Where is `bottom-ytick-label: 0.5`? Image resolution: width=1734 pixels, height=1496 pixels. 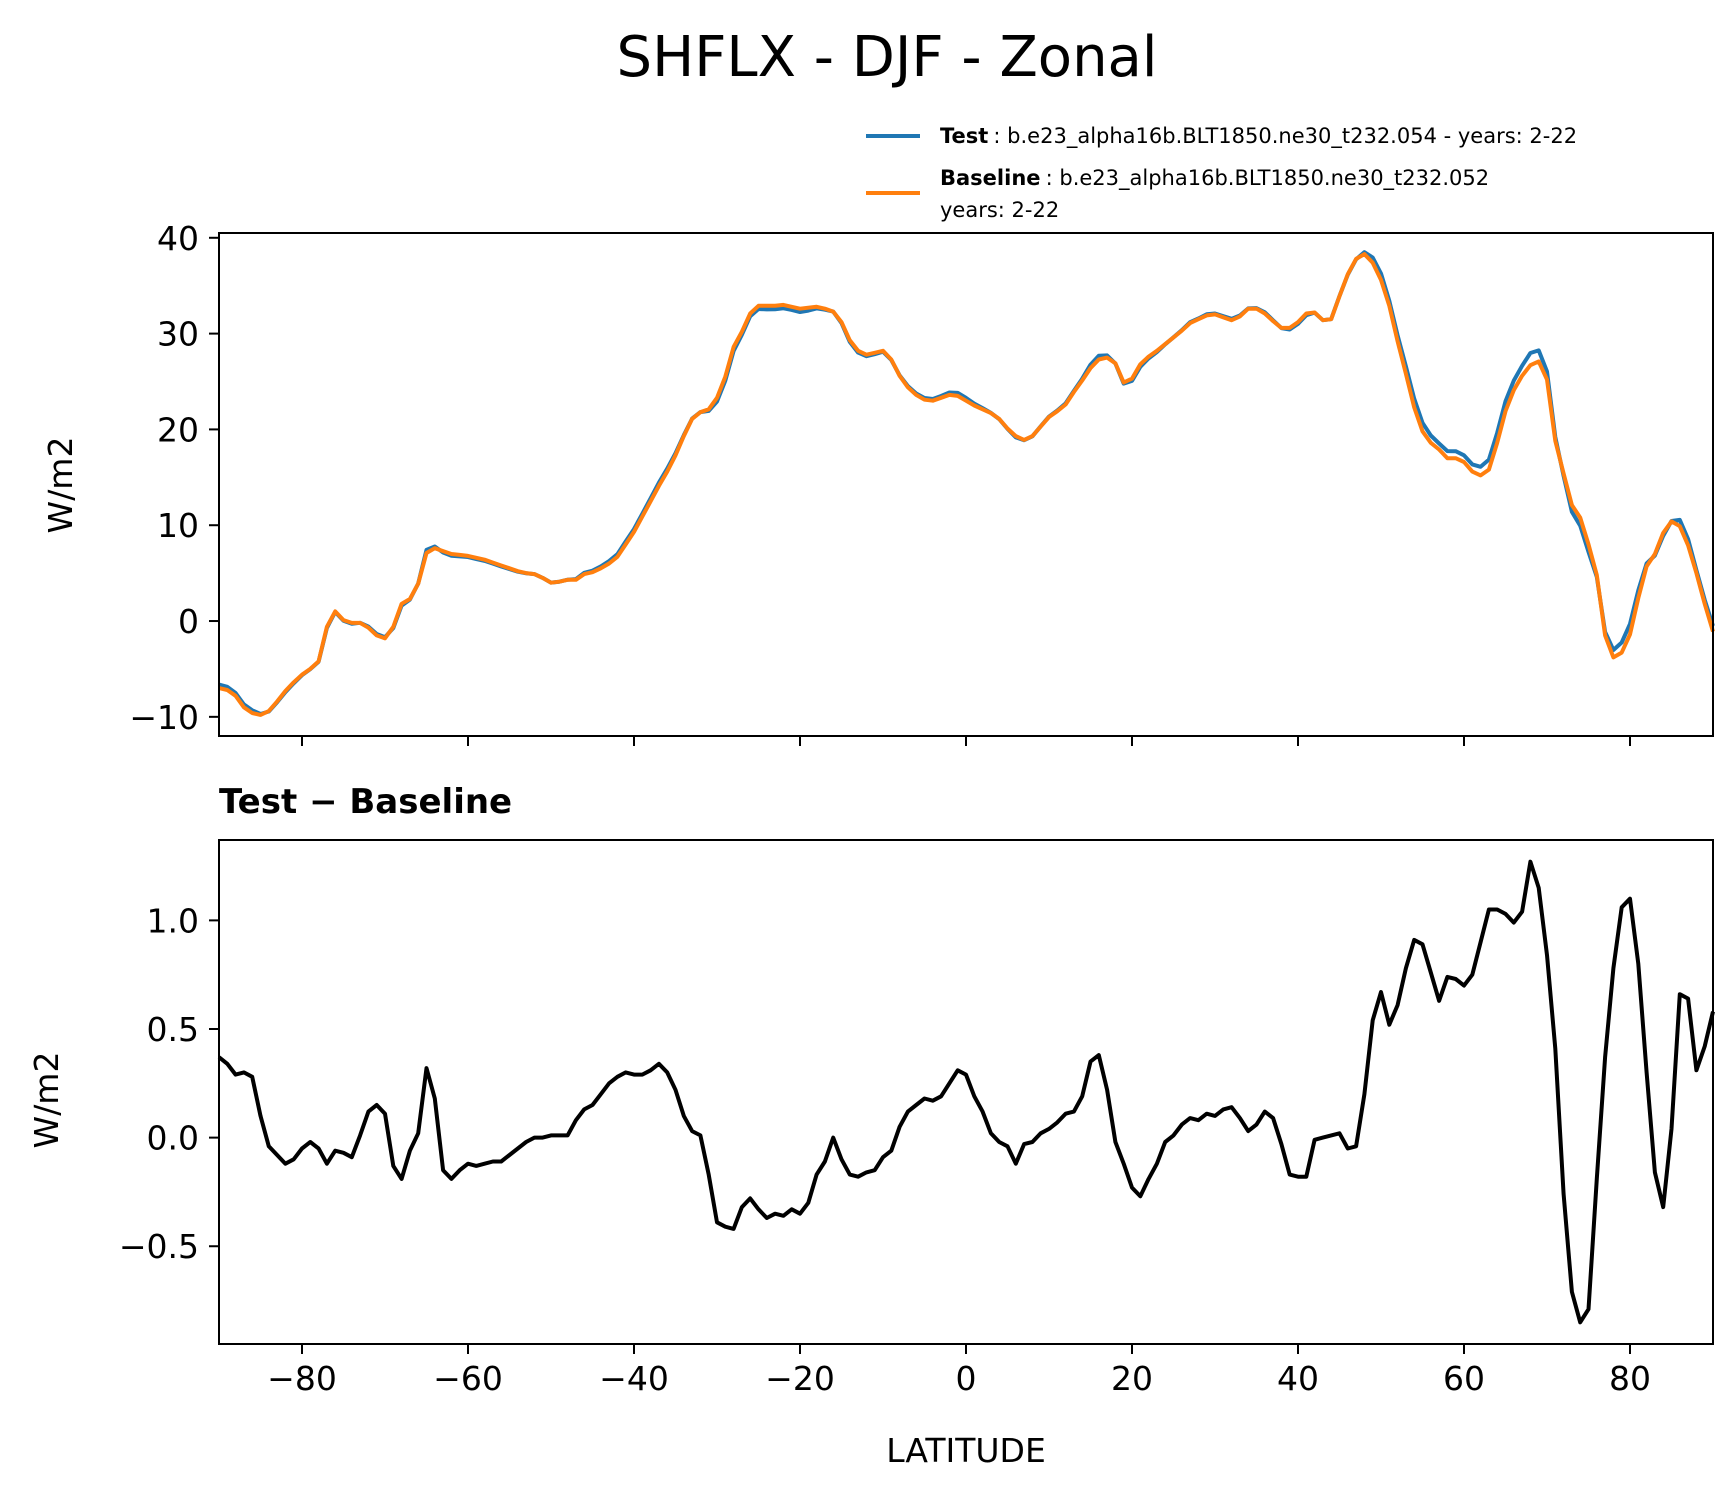 bottom-ytick-label: 0.5 is located at coordinates (173, 1029).